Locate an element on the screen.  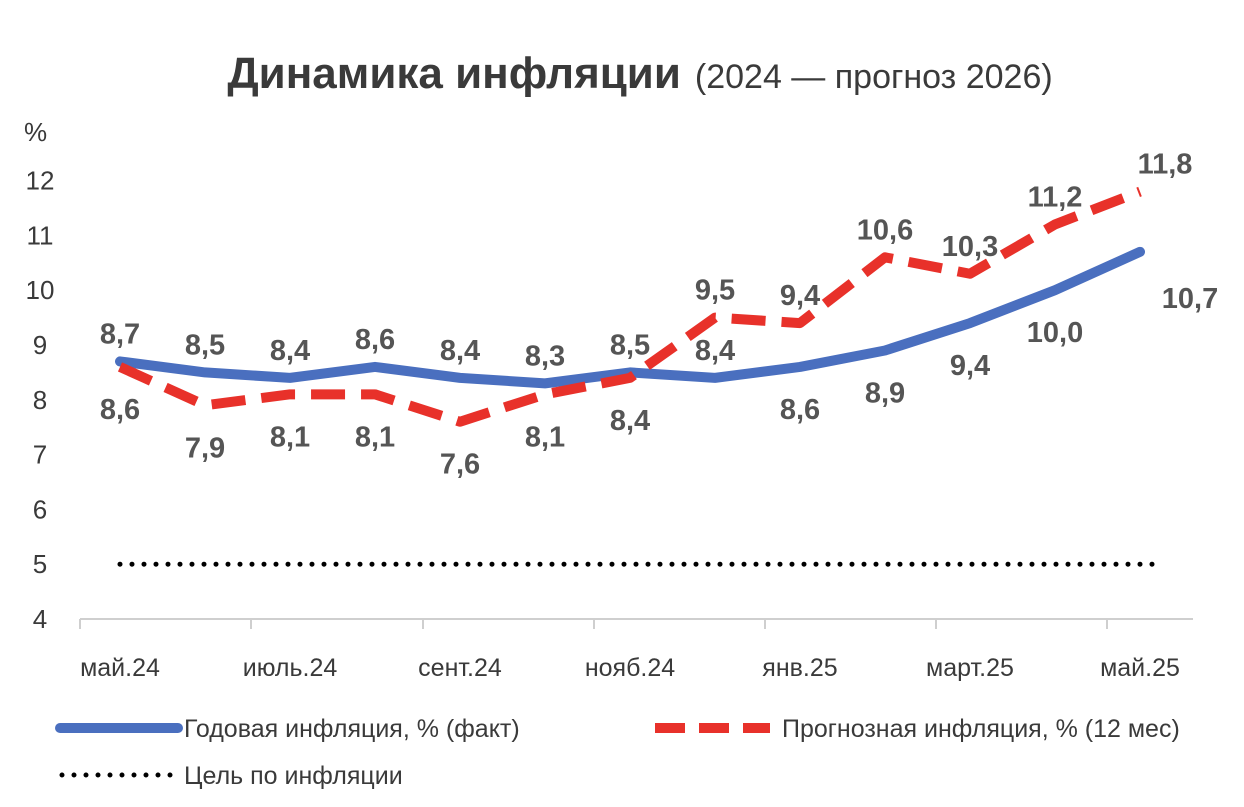
data-label-fact: 8,3 is located at coordinates (545, 356).